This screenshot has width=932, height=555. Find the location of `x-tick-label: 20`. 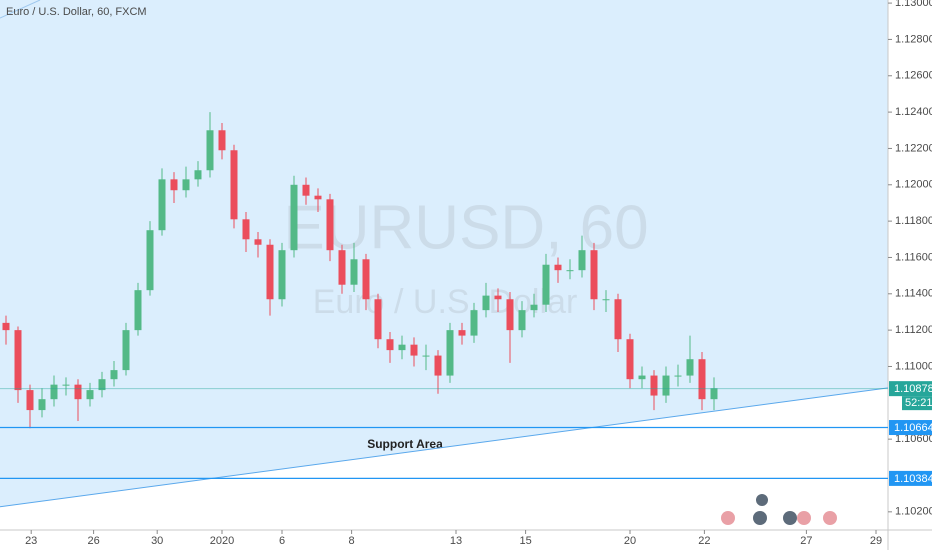

x-tick-label: 20 is located at coordinates (630, 541).